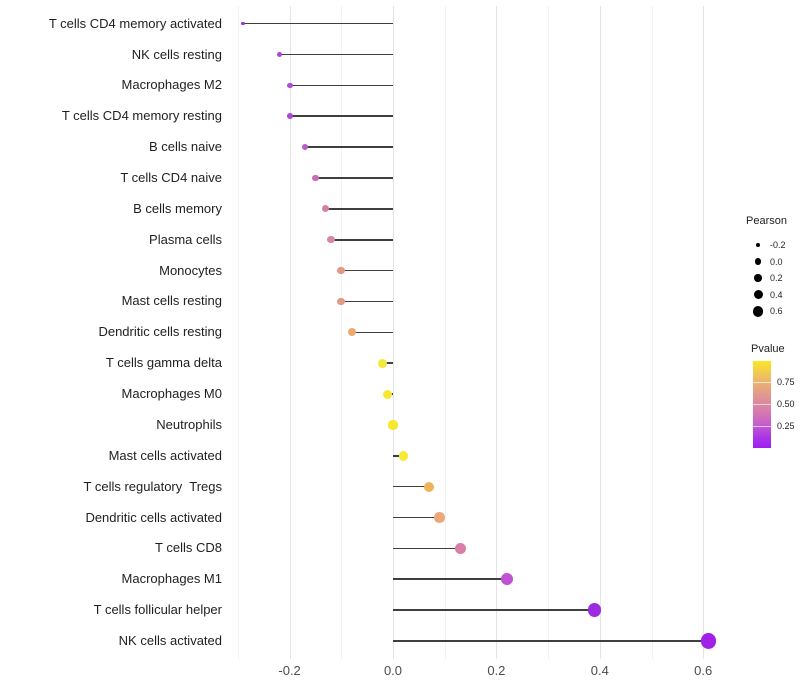  I want to click on pearson-legend-item: 0.0, so click(773, 262).